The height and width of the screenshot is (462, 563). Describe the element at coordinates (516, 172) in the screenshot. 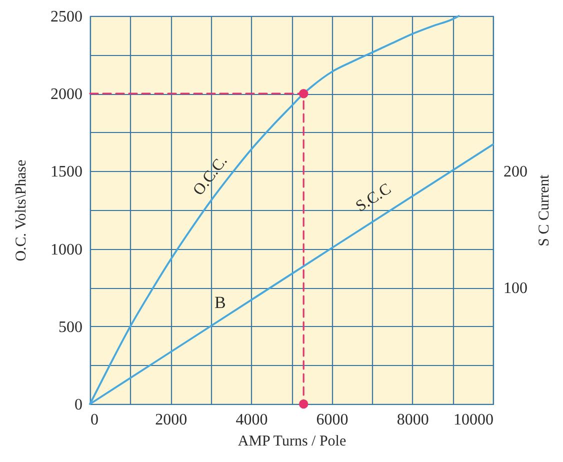

I see `y2-tick-label: 200` at that location.